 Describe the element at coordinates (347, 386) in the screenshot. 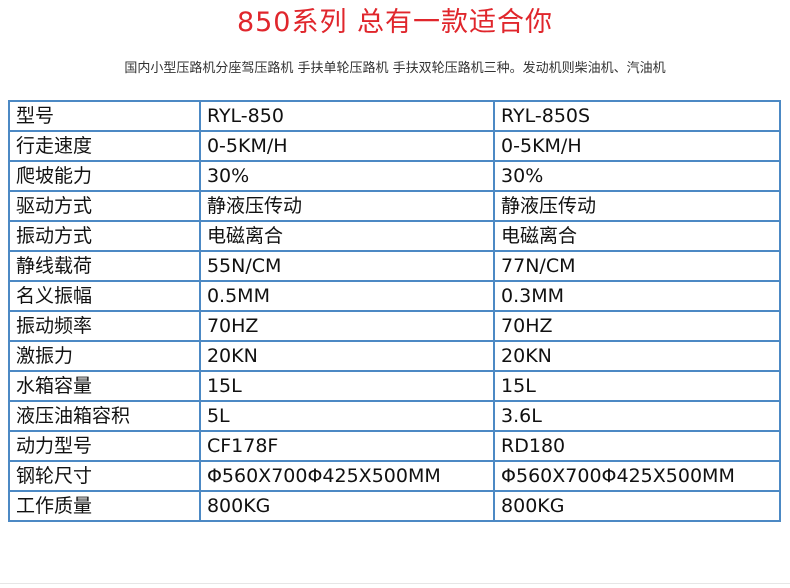

I see `spec-value-model-a: 15L` at that location.